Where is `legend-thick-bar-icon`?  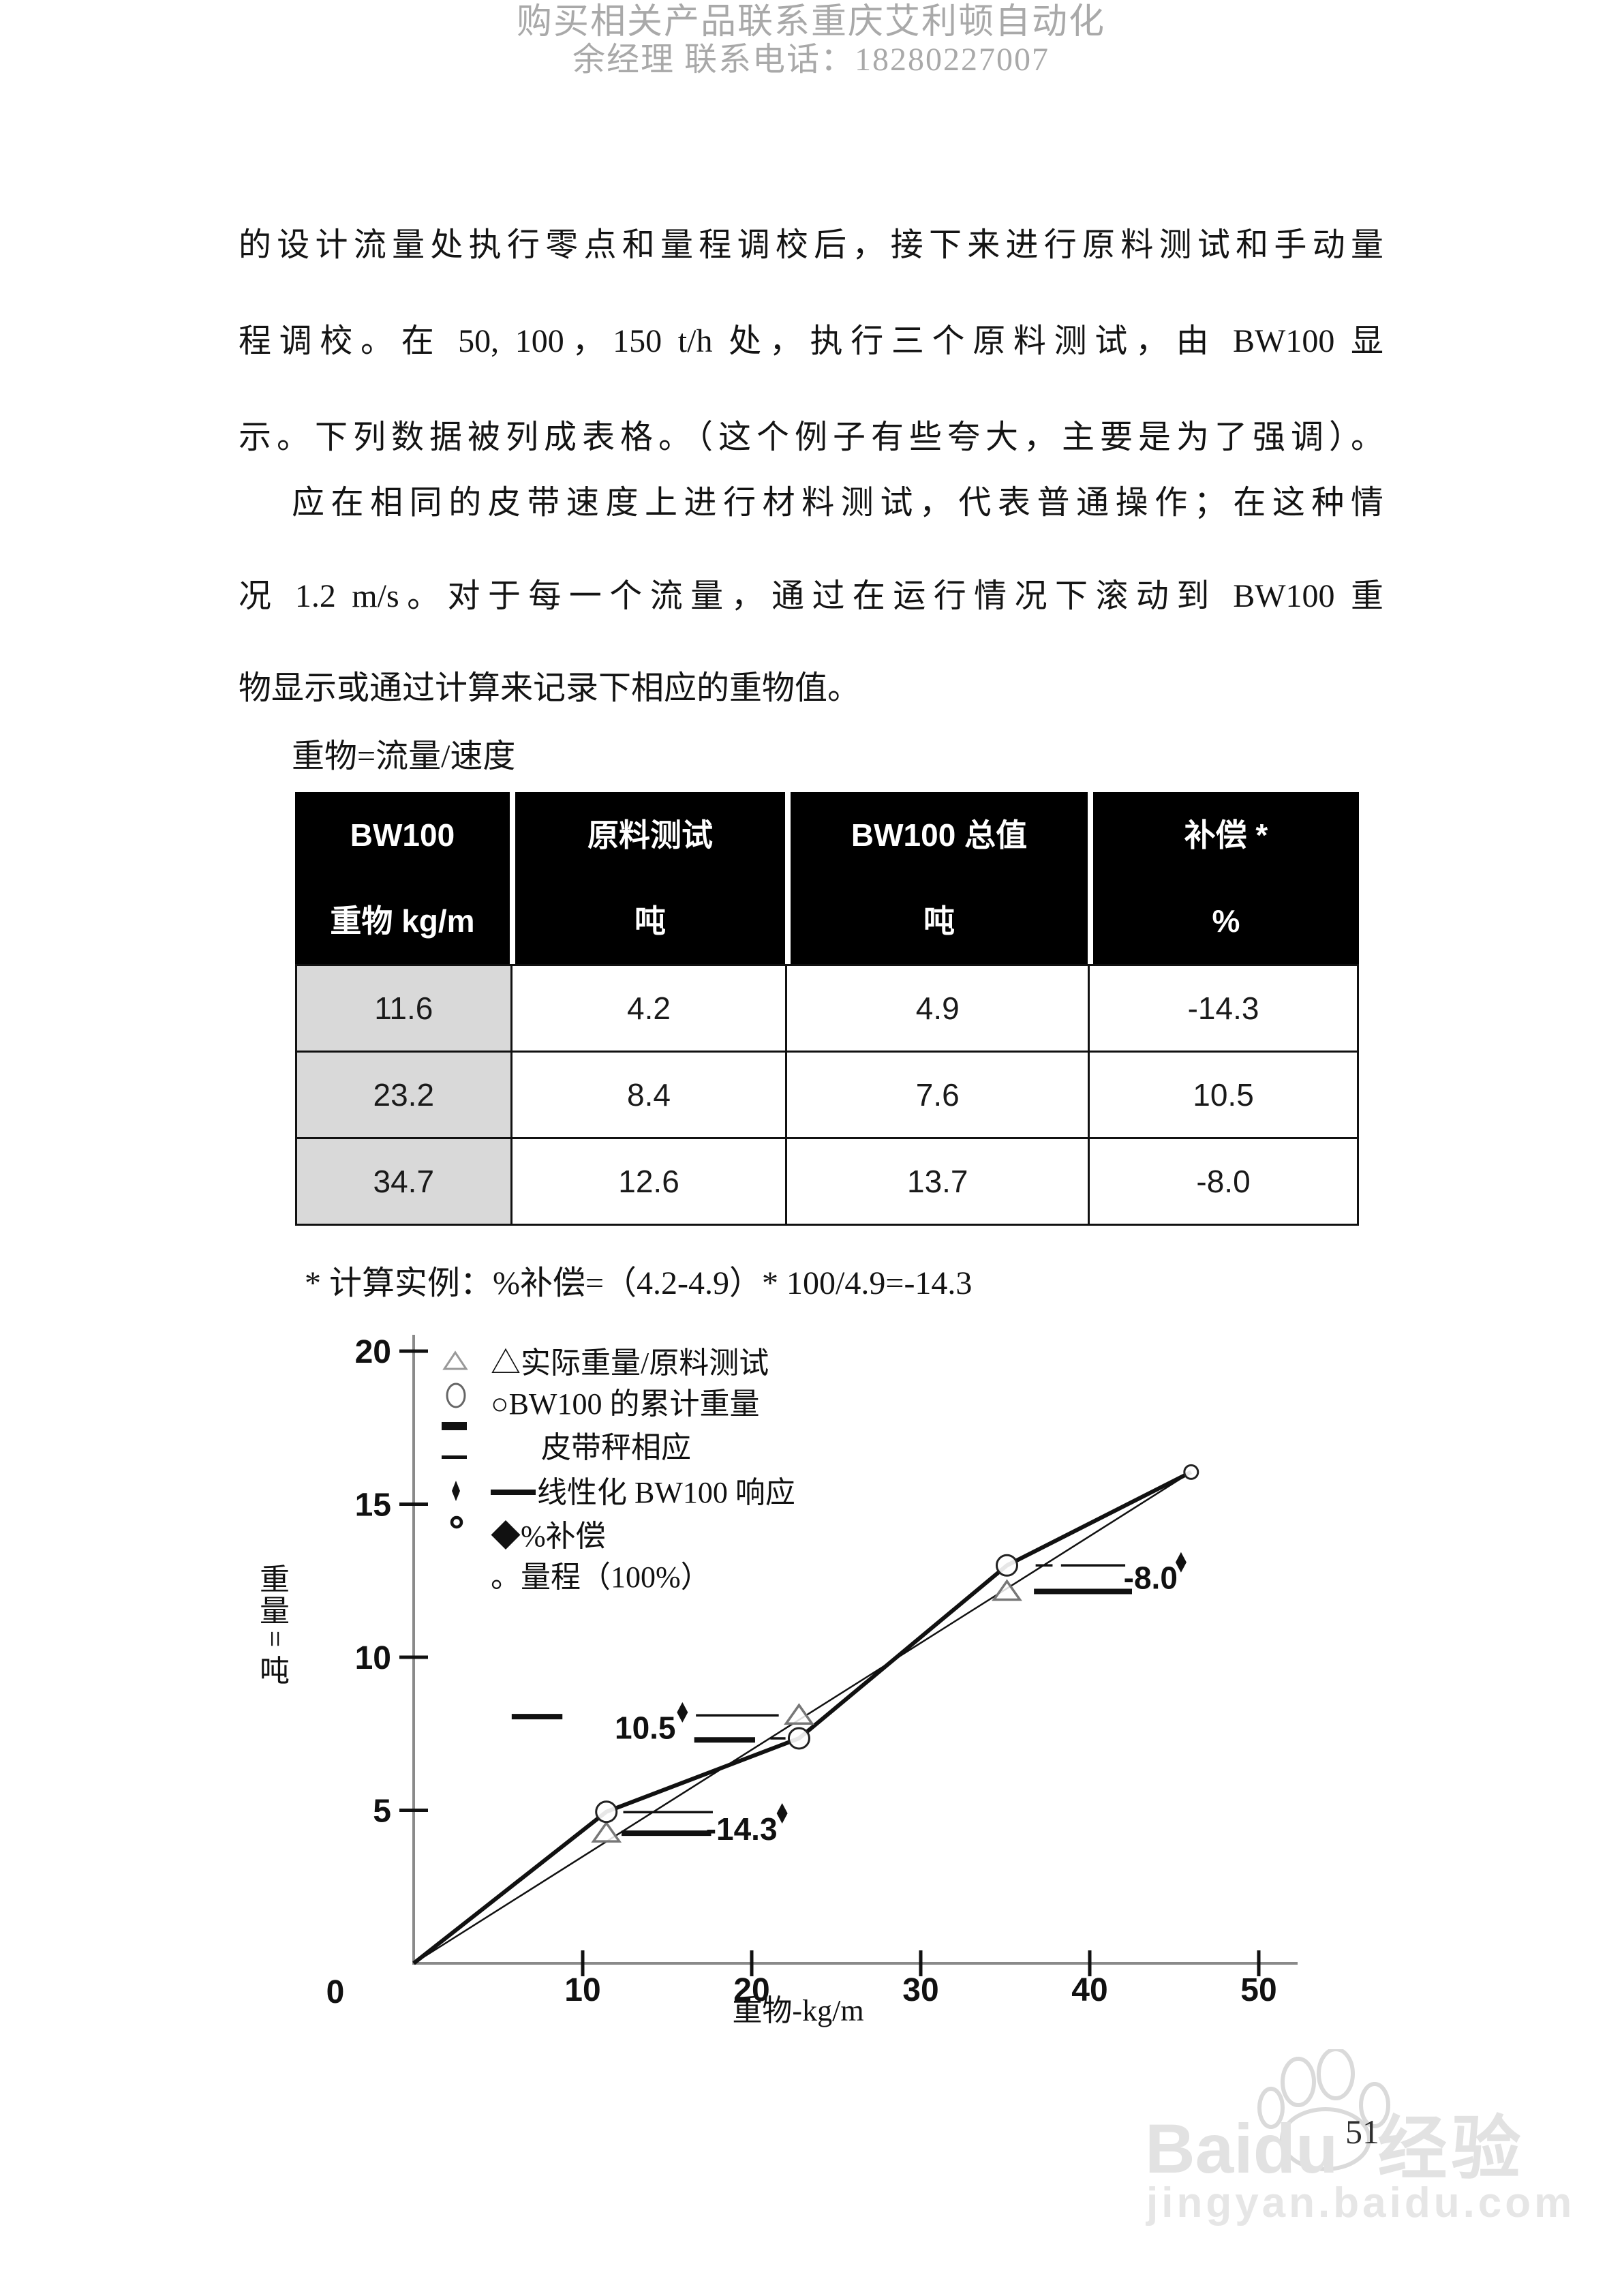
legend-thick-bar-icon is located at coordinates (454, 1426).